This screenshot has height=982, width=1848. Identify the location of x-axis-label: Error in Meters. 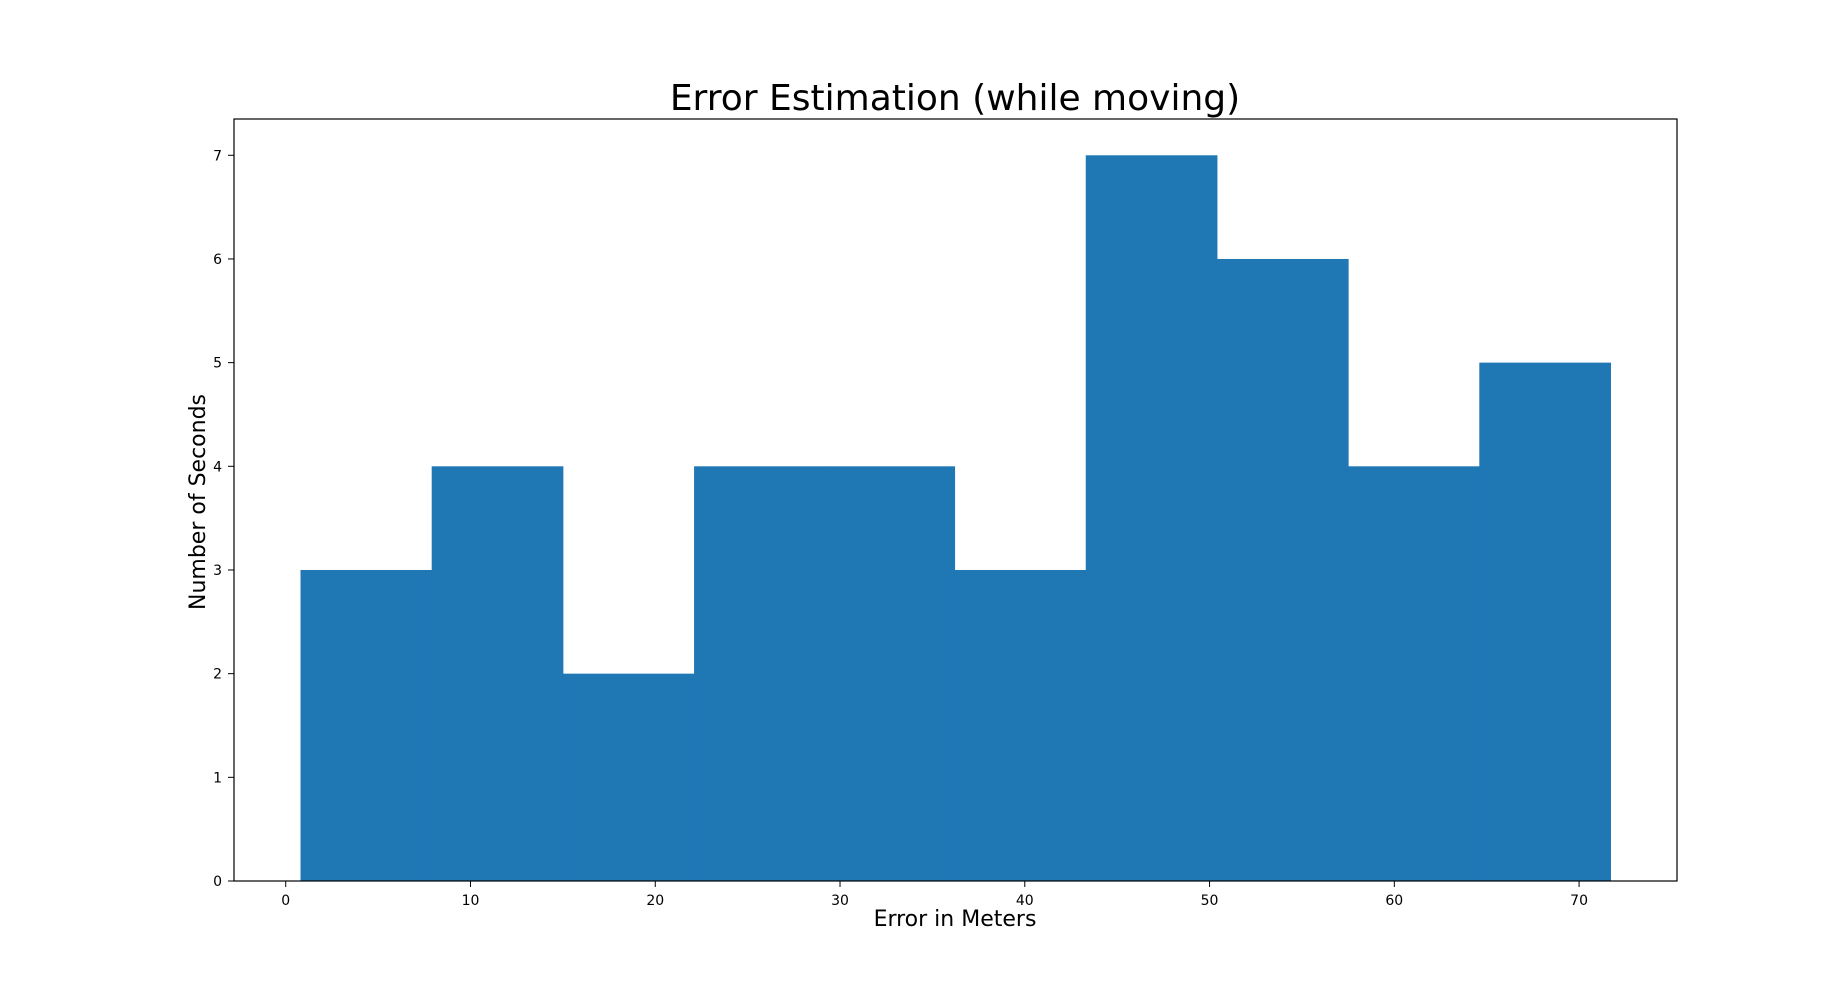
(955, 919).